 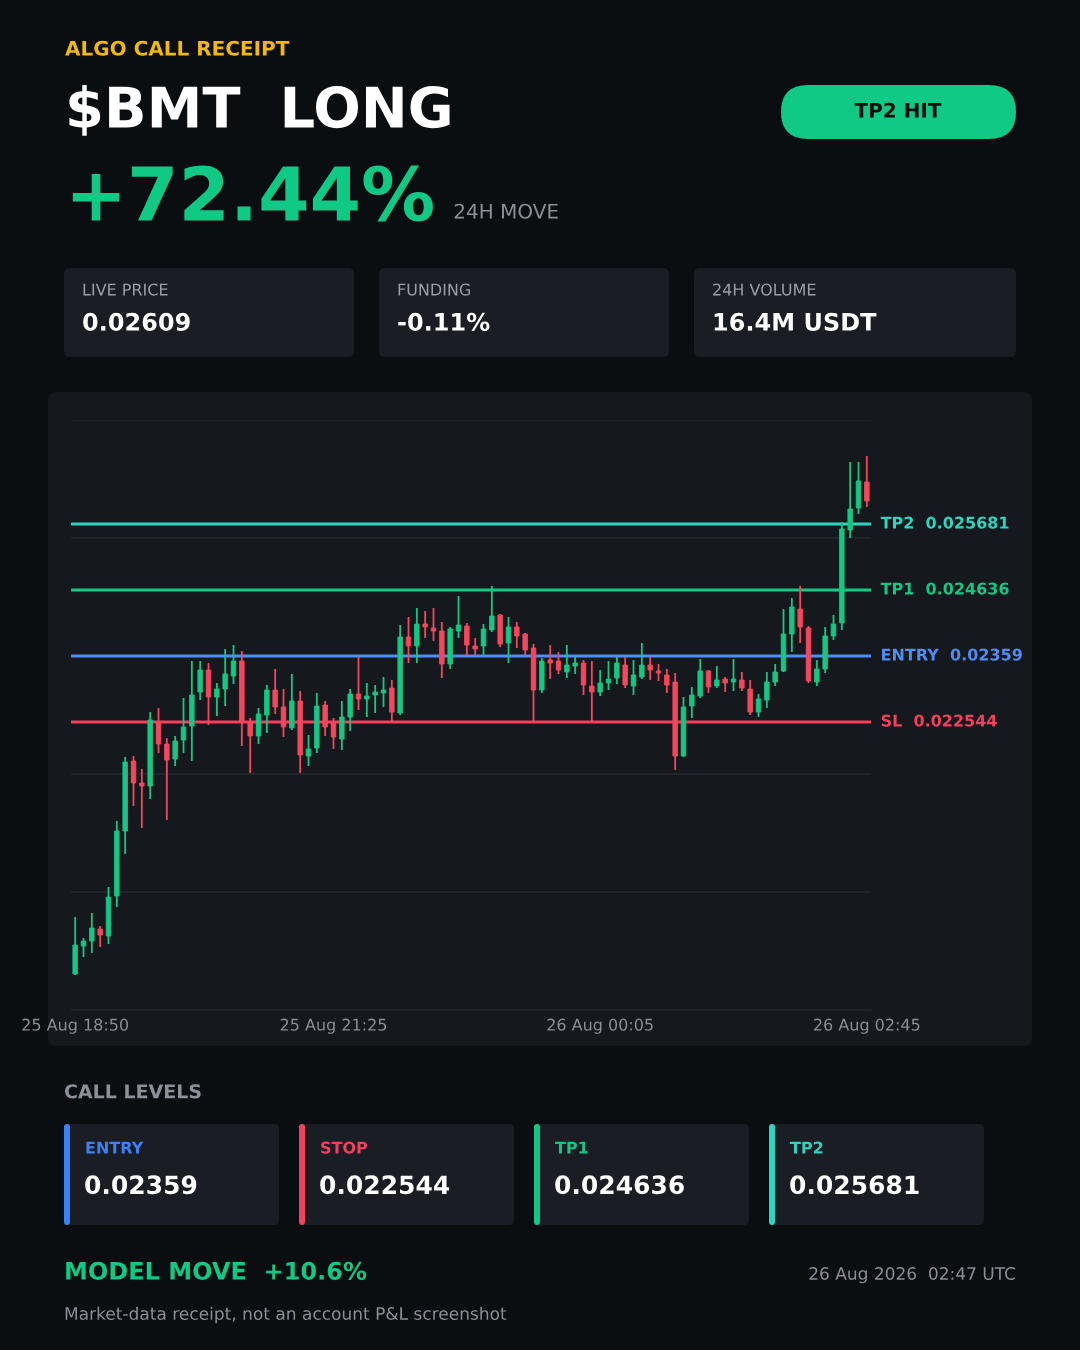 I want to click on text: ALGO CALL RECEIPT, so click(x=177, y=48).